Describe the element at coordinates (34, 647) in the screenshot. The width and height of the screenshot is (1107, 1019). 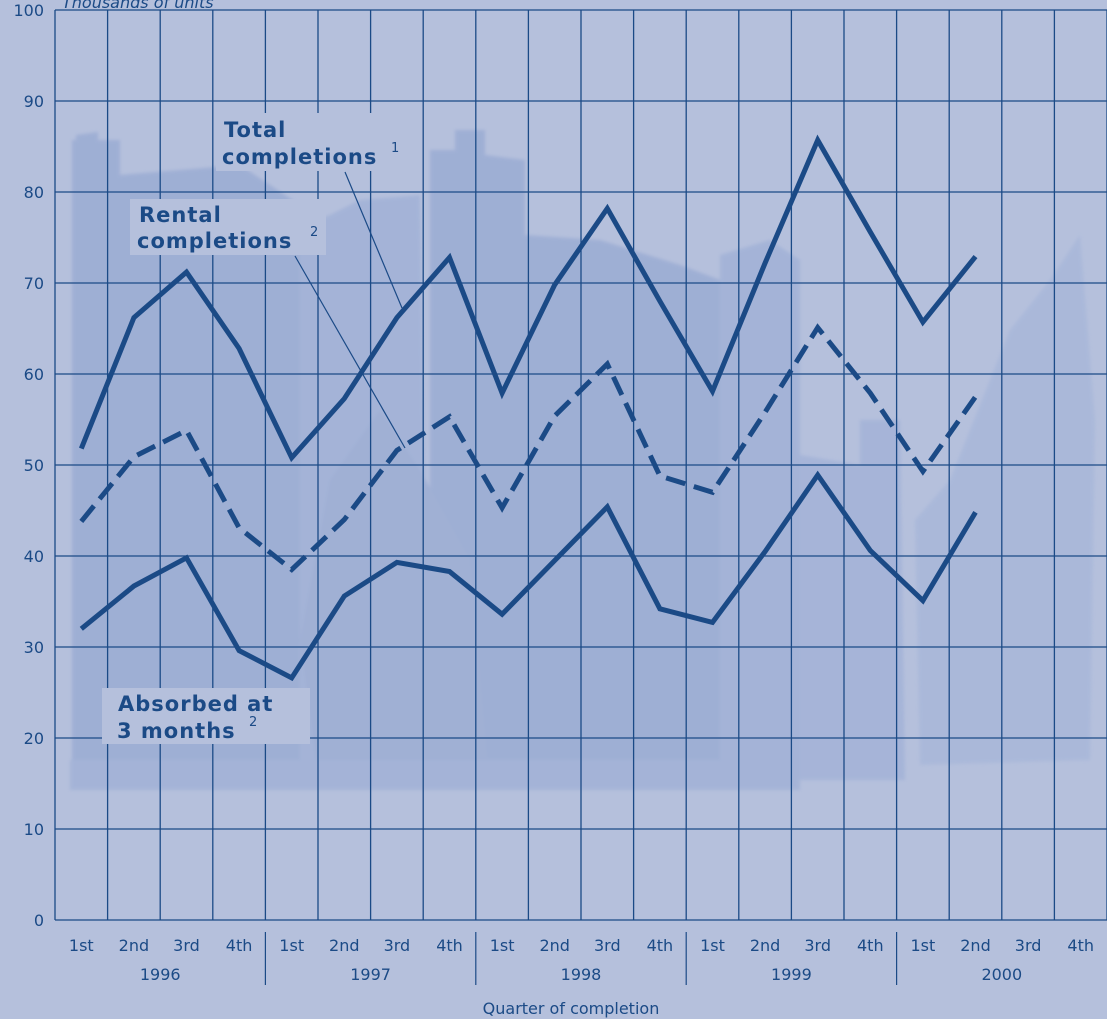
I see `y-tick-label: 30` at that location.